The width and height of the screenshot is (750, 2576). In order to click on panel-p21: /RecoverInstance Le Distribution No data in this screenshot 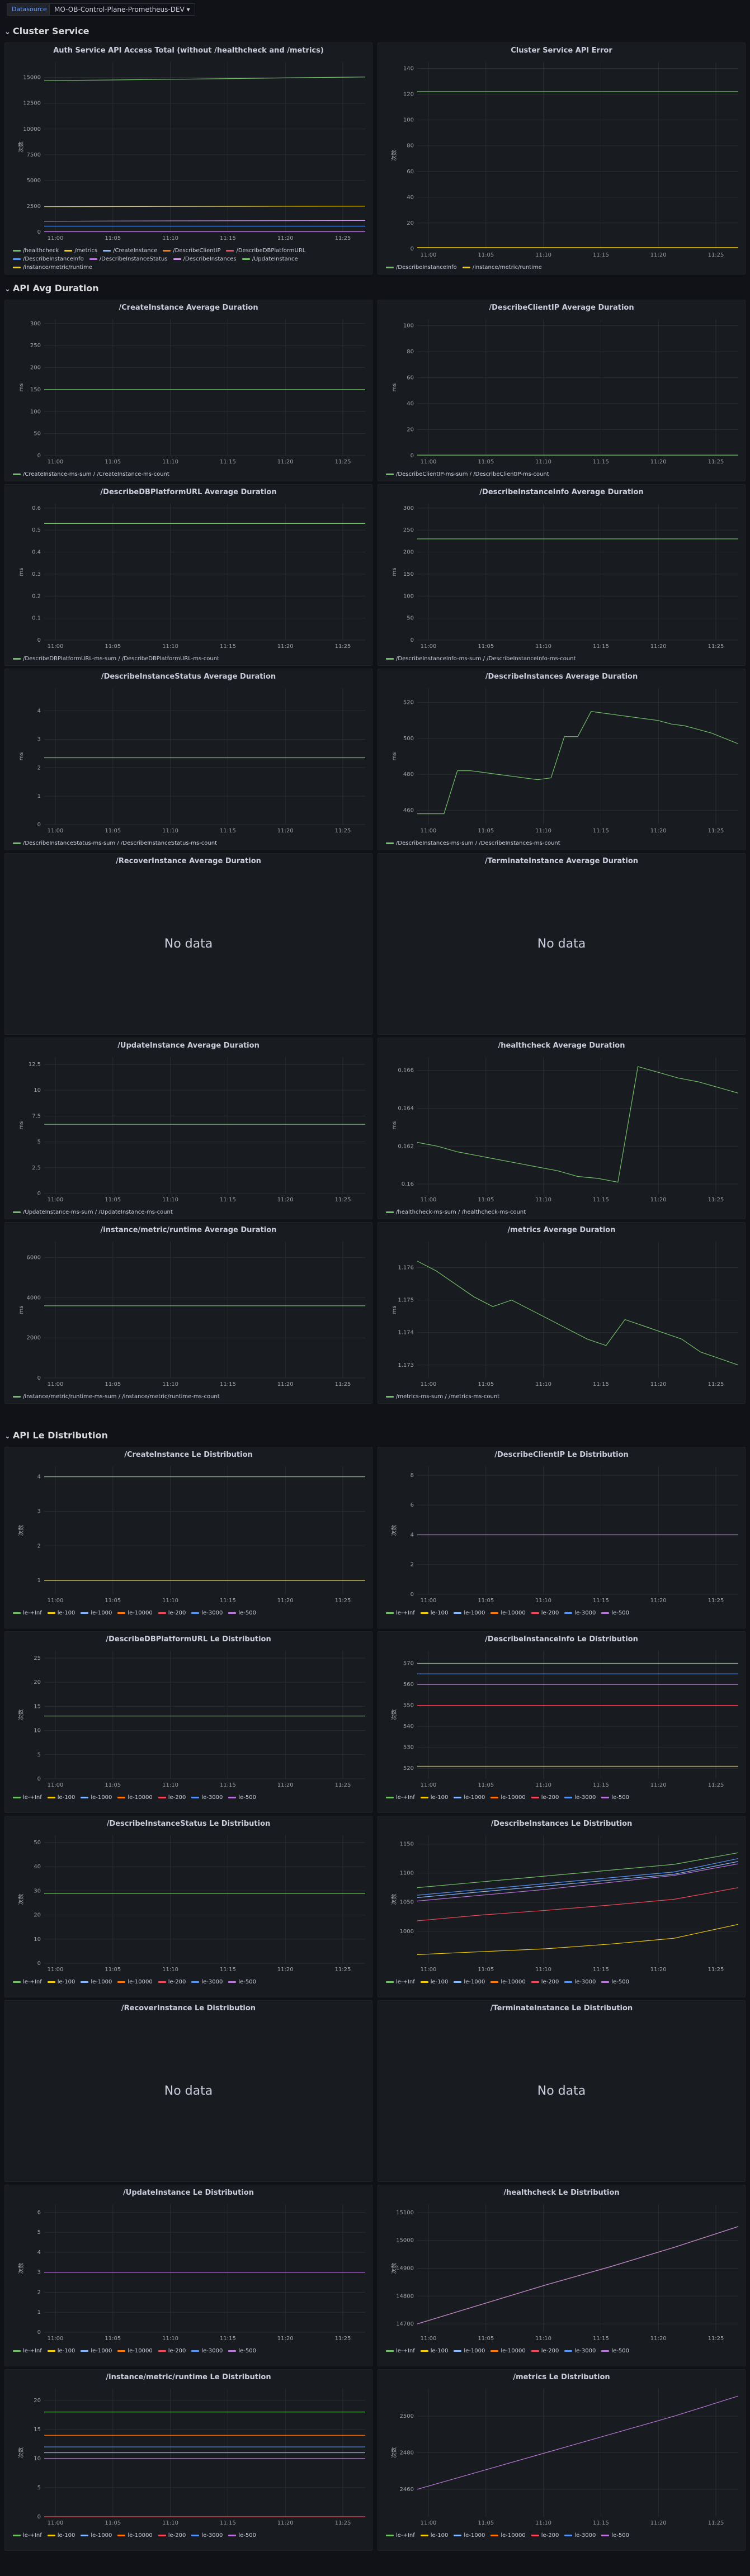, I will do `click(188, 2091)`.